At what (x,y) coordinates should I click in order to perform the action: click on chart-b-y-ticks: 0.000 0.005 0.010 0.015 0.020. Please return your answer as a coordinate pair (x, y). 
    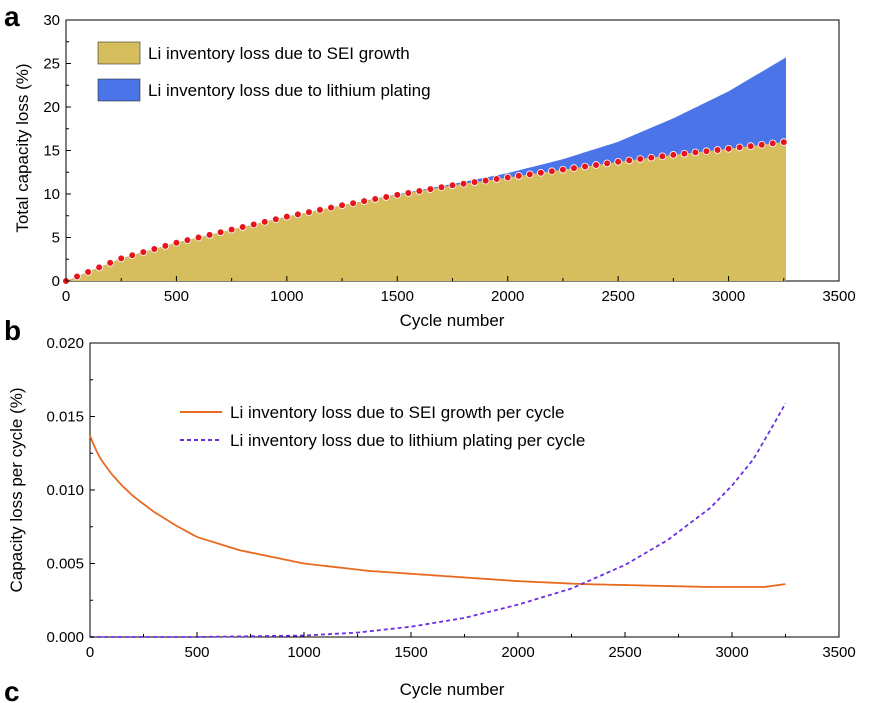
    Looking at the image, I should click on (70, 490).